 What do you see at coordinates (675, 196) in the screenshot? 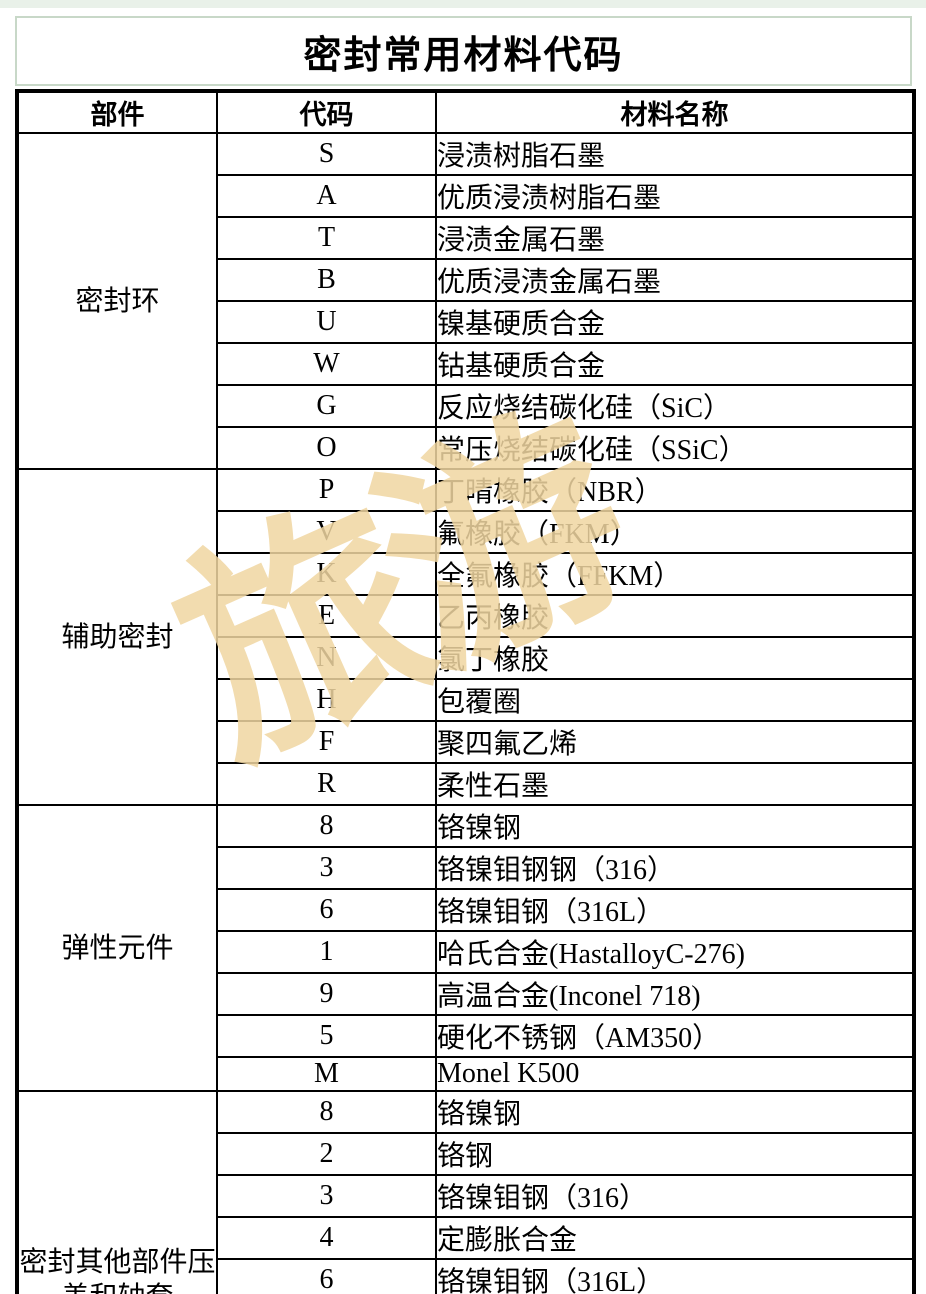
I see `material-cell: 优质浸渍树脂石墨` at bounding box center [675, 196].